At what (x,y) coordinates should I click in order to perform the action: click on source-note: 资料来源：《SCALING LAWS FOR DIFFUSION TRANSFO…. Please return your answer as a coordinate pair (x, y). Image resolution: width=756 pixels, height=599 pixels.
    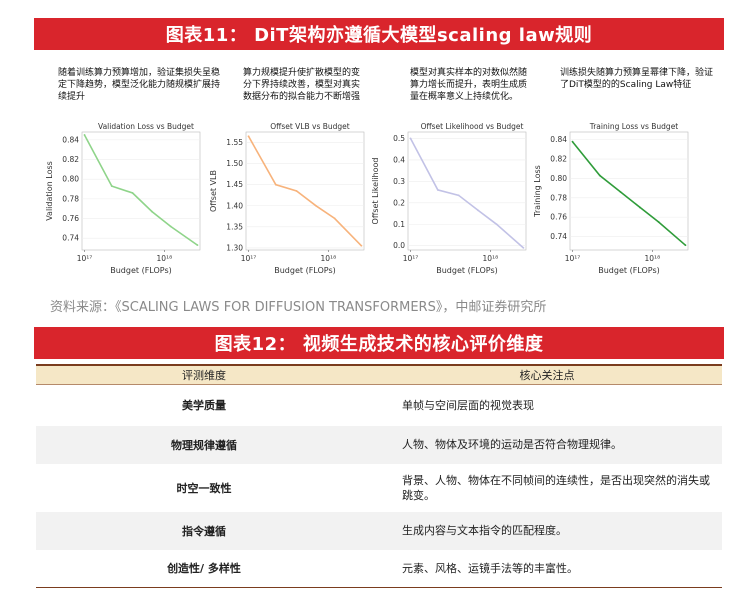
    Looking at the image, I should click on (298, 307).